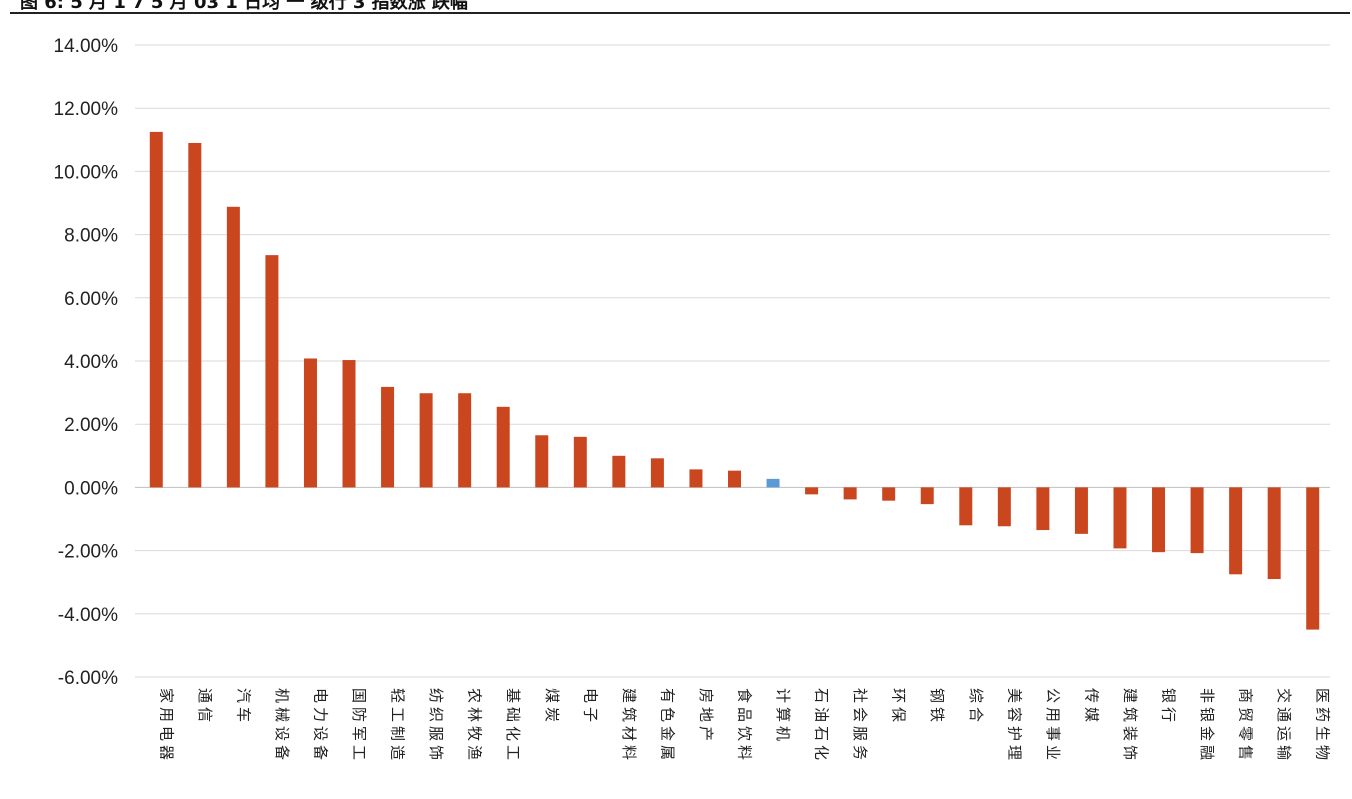  Describe the element at coordinates (88, 615) in the screenshot. I see `y-tick-label: -4.00%` at that location.